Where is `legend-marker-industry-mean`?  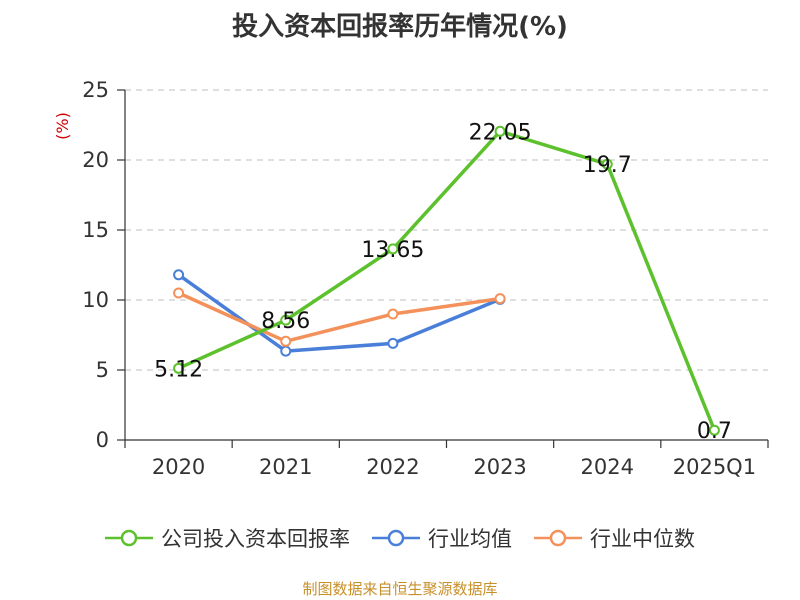 legend-marker-industry-mean is located at coordinates (396, 538).